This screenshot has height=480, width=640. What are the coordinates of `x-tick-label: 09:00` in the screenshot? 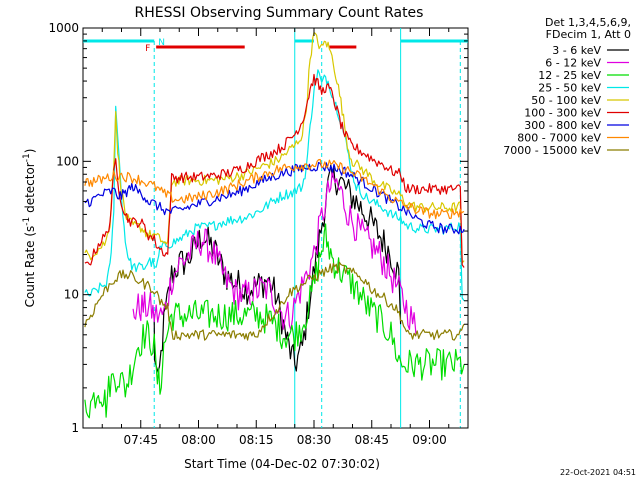 It's located at (429, 440).